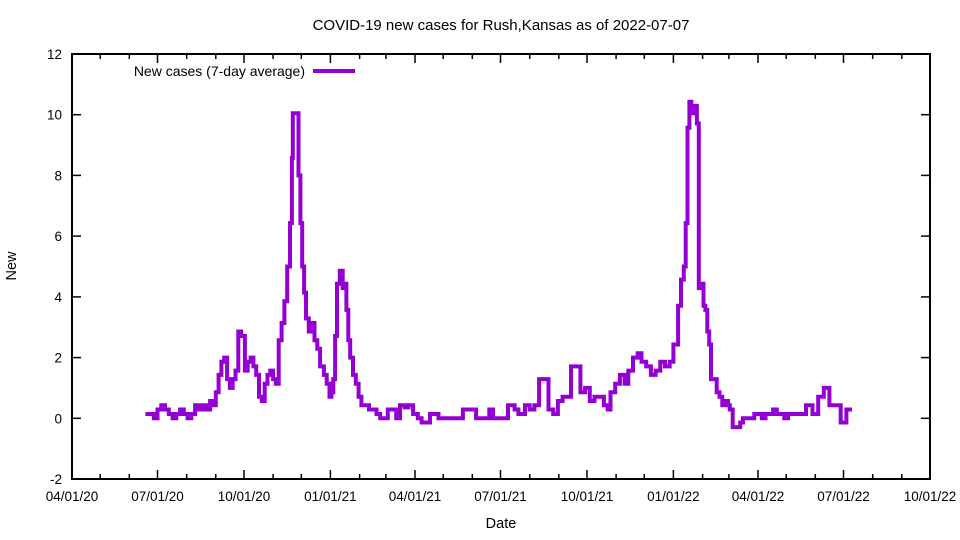 The image size is (960, 540). What do you see at coordinates (12, 266) in the screenshot?
I see `y-axis-label: New` at bounding box center [12, 266].